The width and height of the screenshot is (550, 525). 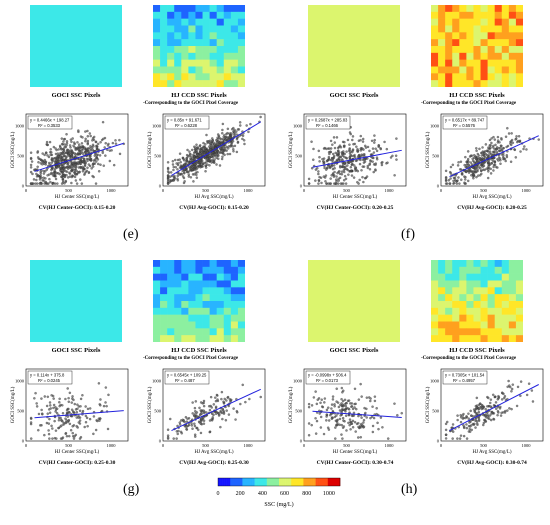 What do you see at coordinates (262, 494) in the screenshot?
I see `colorbar-tick-label: 400` at bounding box center [262, 494].